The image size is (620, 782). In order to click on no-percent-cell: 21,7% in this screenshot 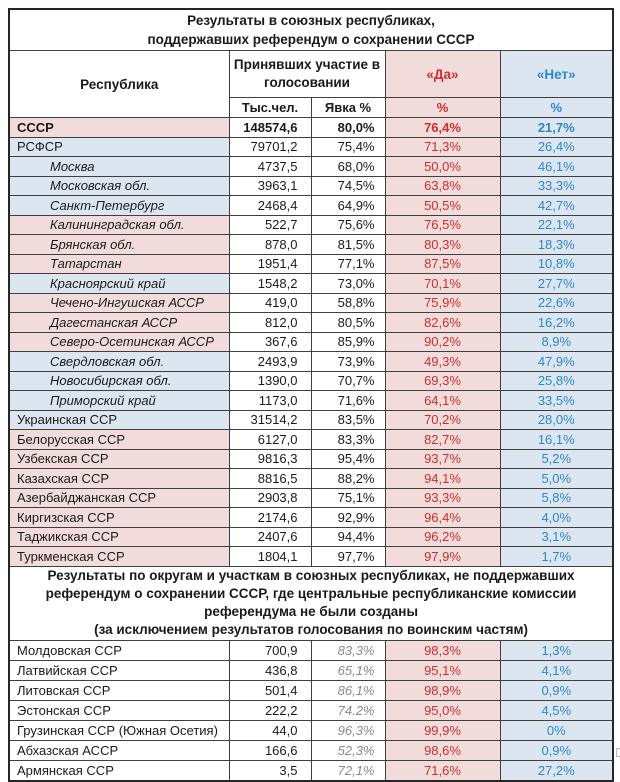, I will do `click(556, 127)`.